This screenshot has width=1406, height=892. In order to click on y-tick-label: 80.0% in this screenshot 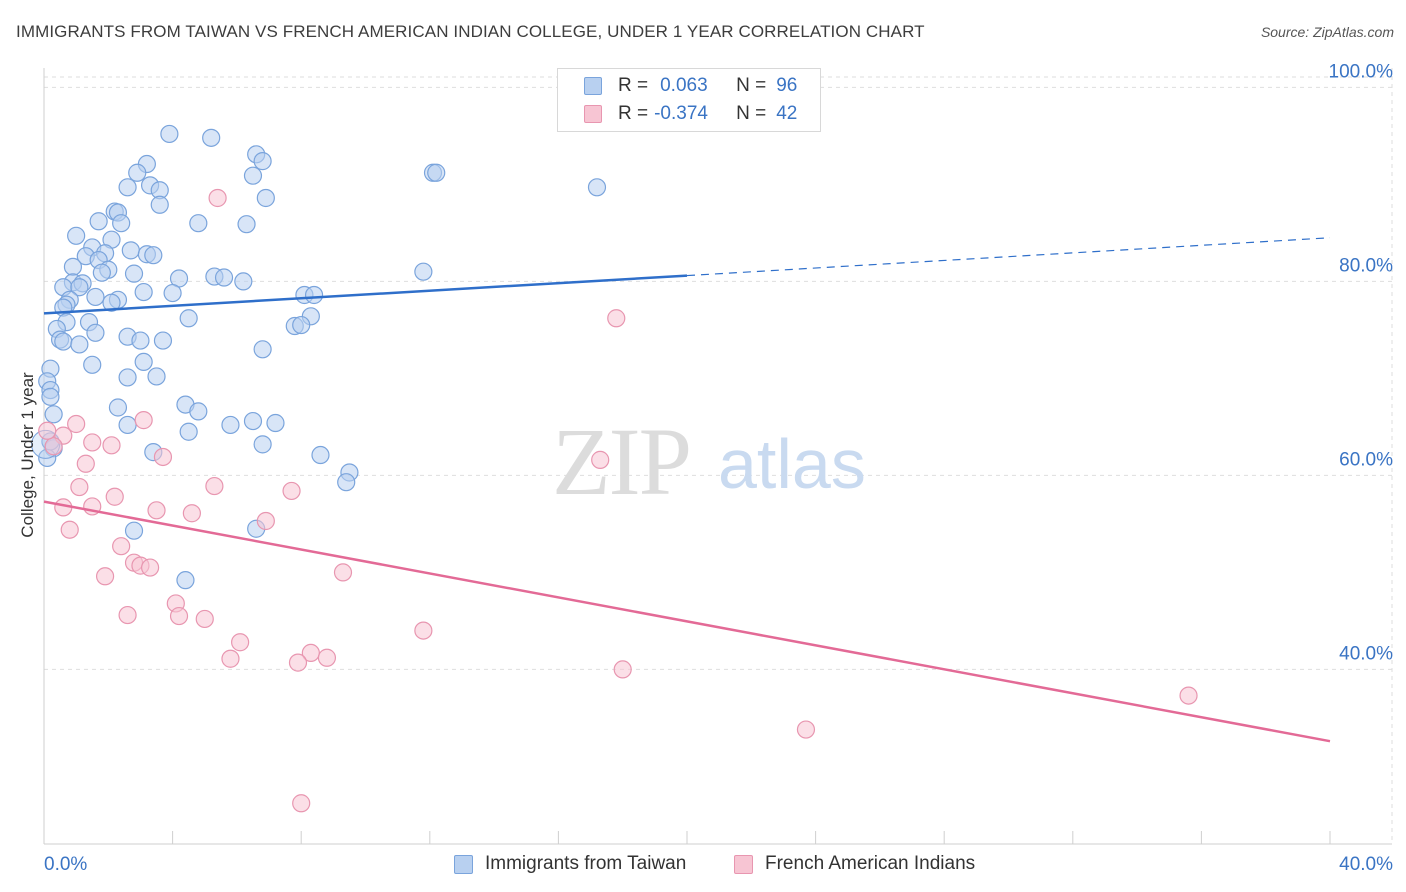, I will do `click(1366, 265)`.